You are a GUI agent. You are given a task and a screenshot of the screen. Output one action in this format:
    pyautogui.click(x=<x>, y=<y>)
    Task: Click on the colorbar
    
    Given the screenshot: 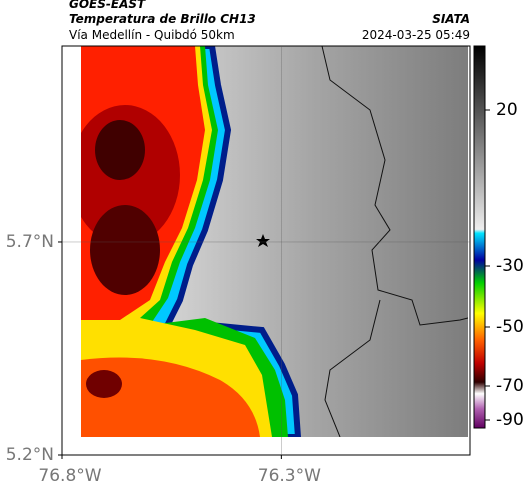 What is the action you would take?
    pyautogui.click(x=479, y=237)
    